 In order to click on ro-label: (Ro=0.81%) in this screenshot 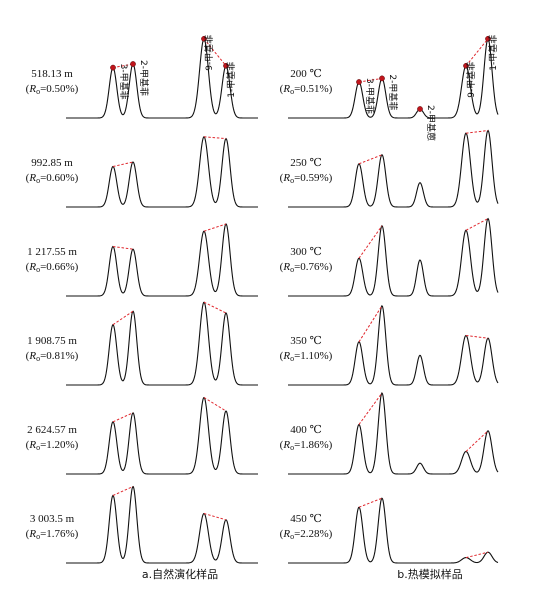, I will do `click(52, 356)`.